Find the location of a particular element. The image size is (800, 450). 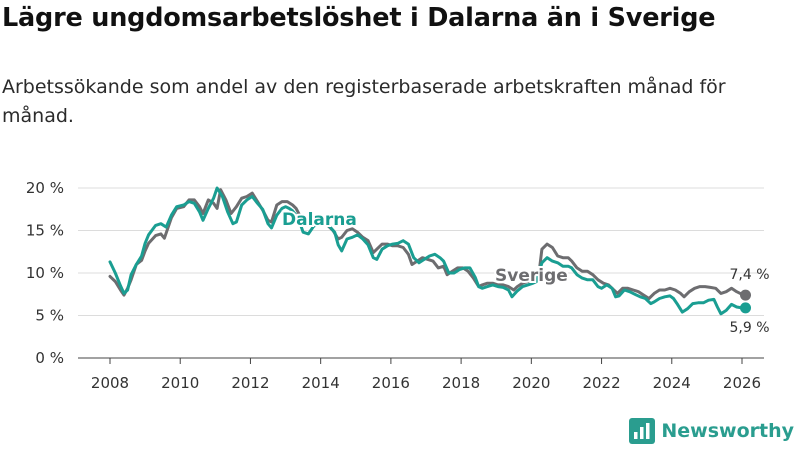

newsworthy-brand: Newsworthy is located at coordinates (711, 431).